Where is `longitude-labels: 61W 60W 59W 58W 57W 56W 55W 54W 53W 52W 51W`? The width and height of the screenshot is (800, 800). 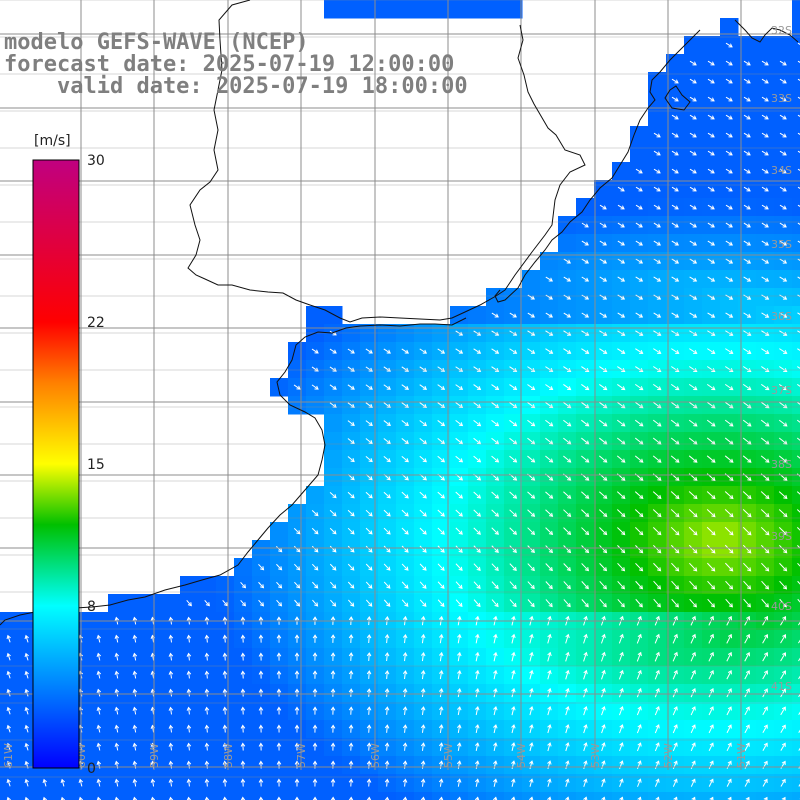
longitude-labels: 61W 60W 59W 58W 57W 56W 55W 54W 53W 52W 51W is located at coordinates (375, 755).